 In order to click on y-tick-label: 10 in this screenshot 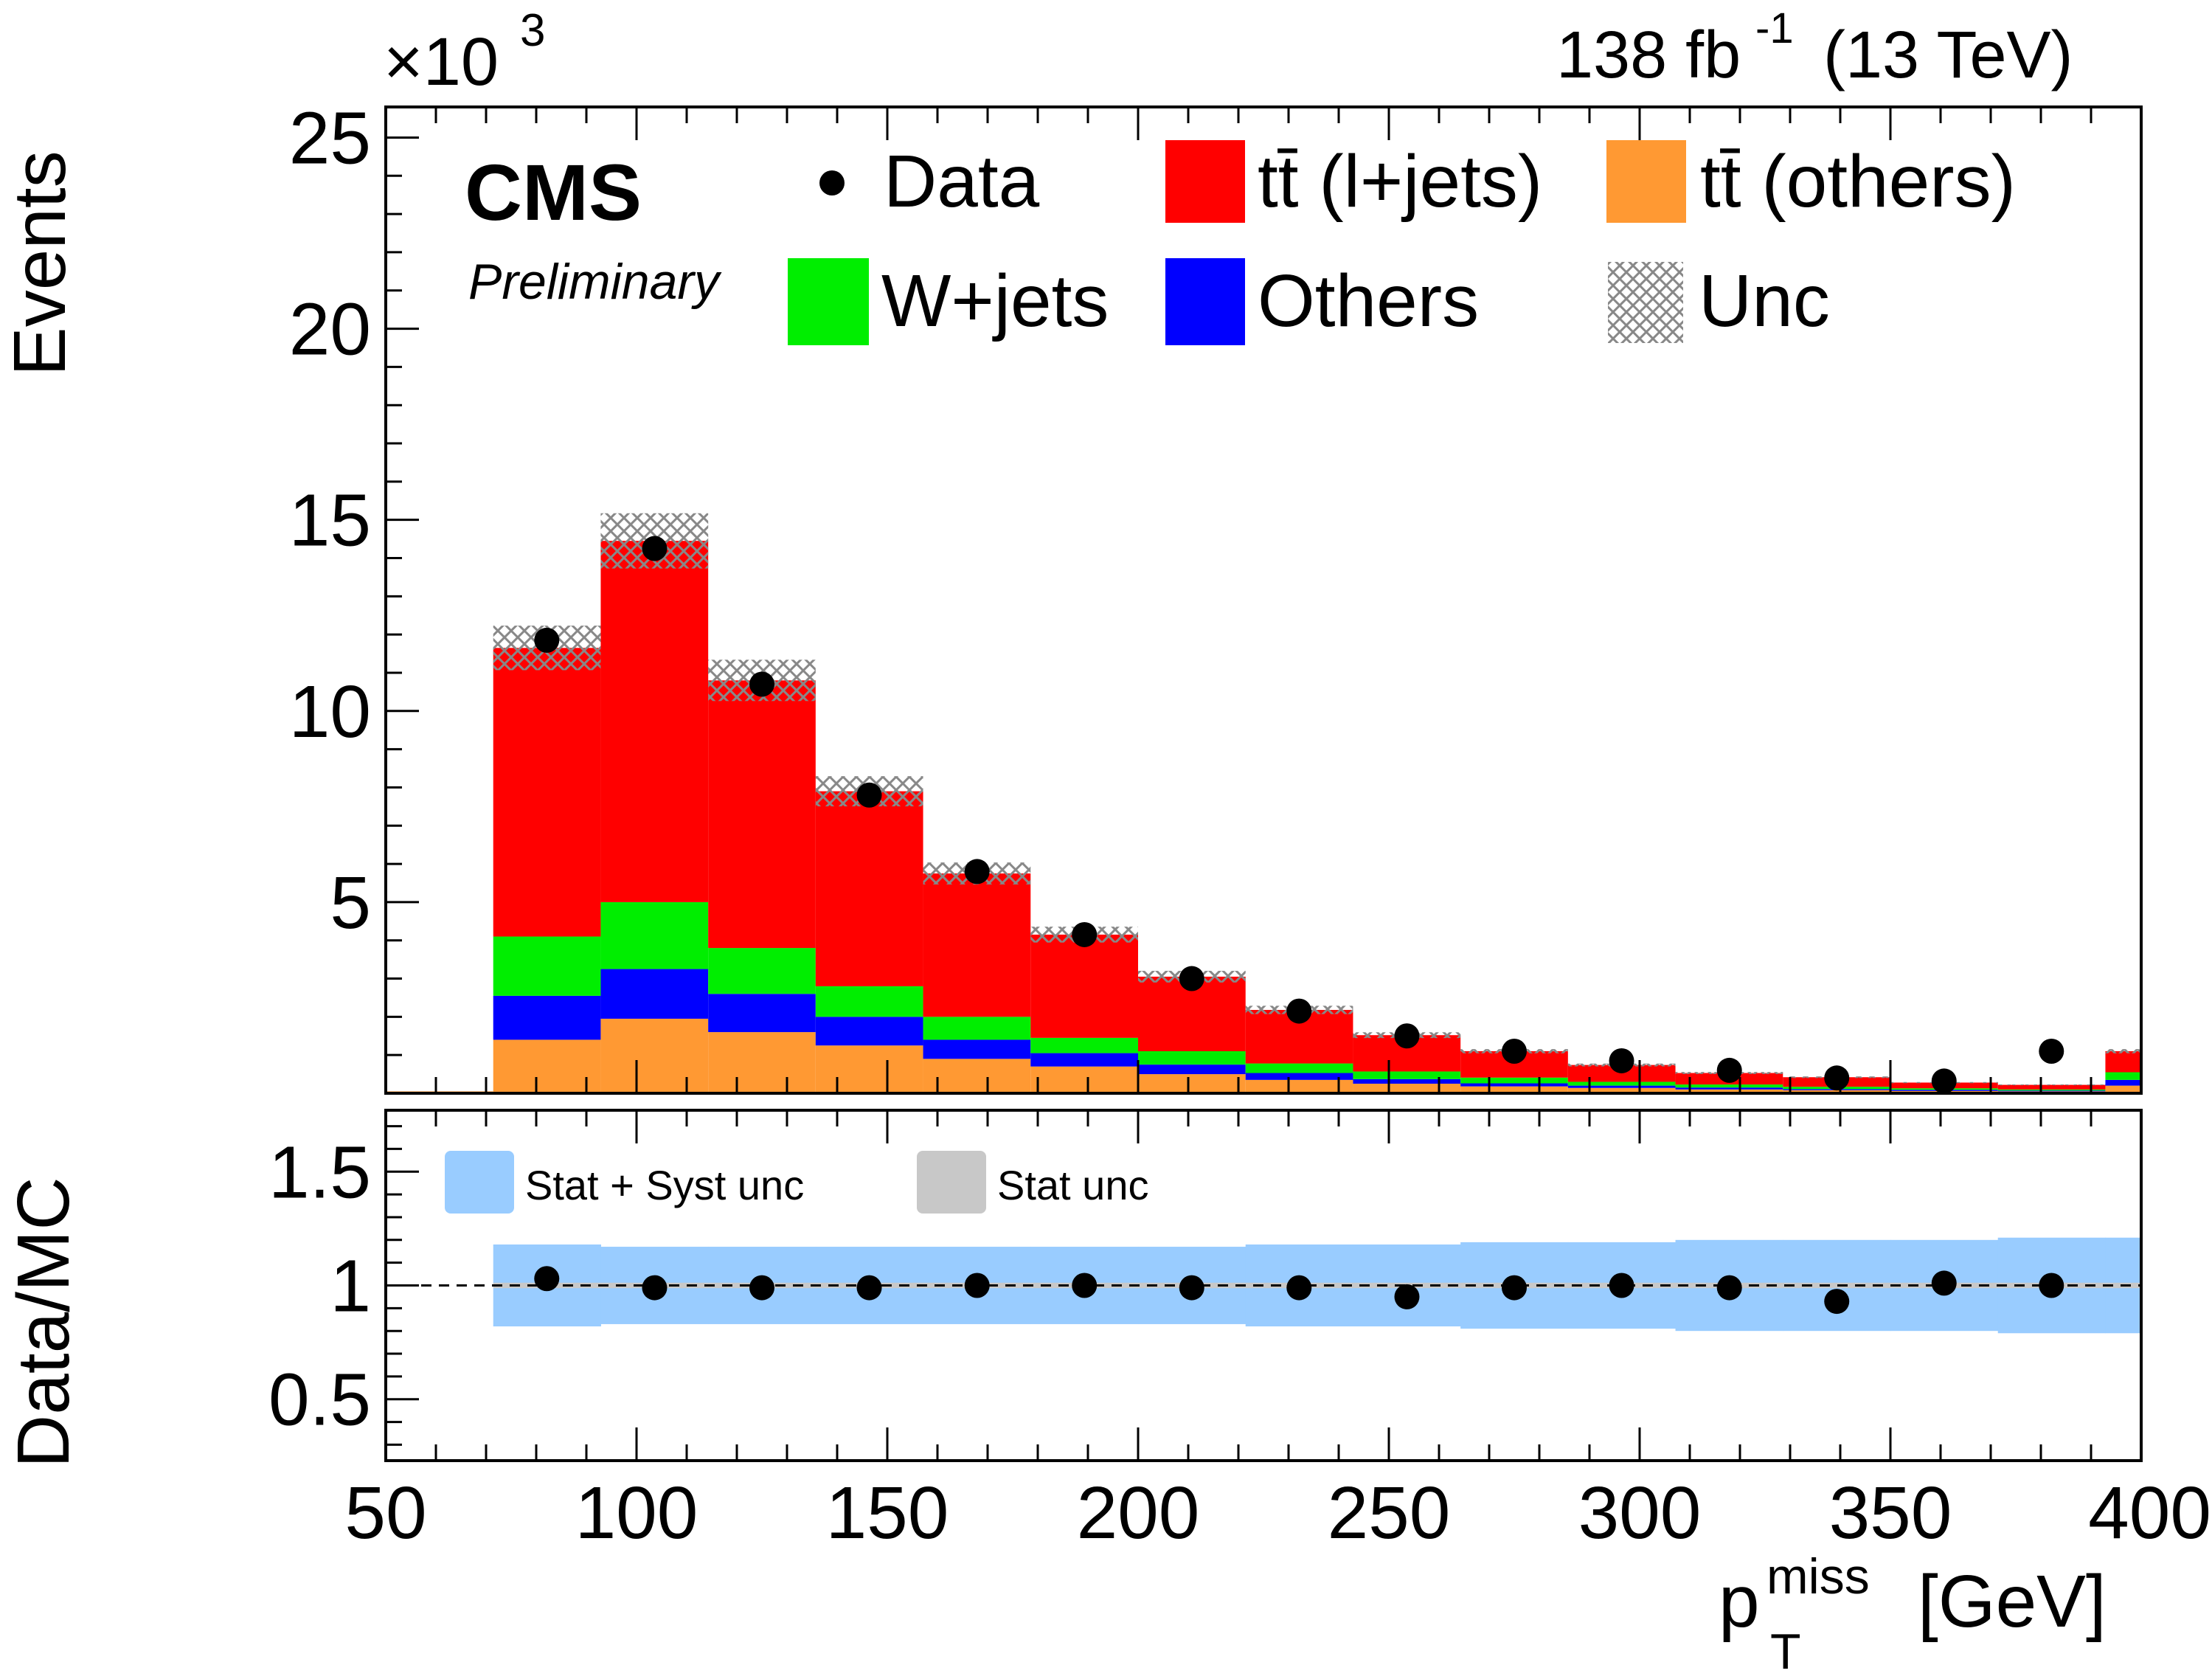, I will do `click(330, 712)`.